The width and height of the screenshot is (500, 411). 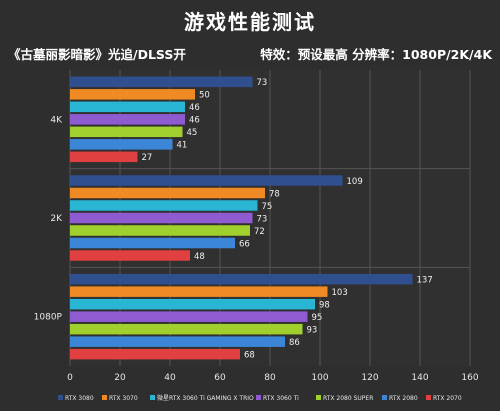 I want to click on x-tick-label: 60, so click(x=220, y=378).